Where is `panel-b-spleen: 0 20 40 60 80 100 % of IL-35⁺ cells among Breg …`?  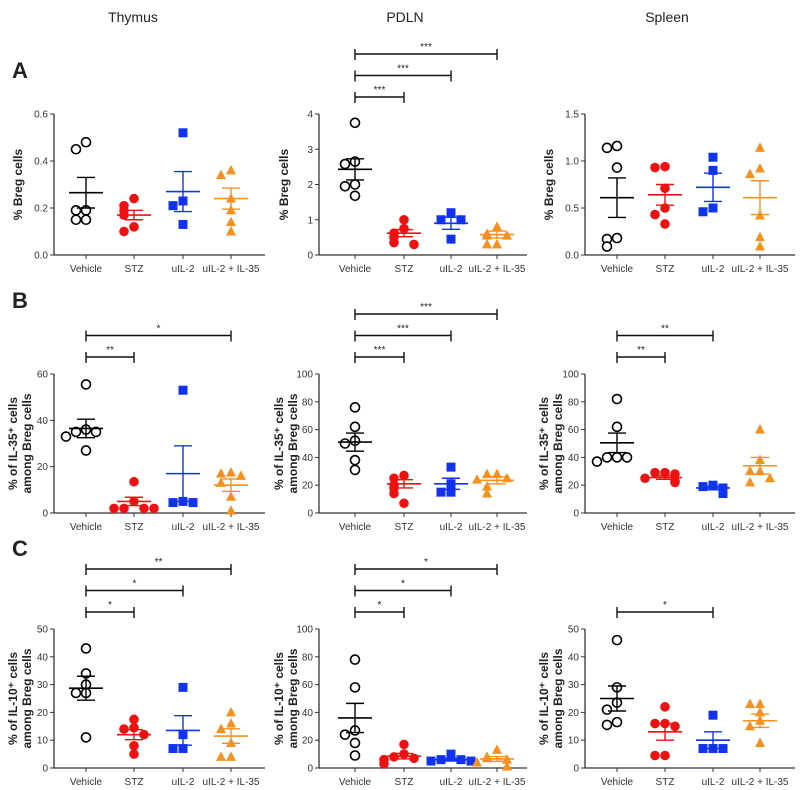 panel-b-spleen: 0 20 40 60 80 100 % of IL-35⁺ cells among Breg … is located at coordinates (666, 428).